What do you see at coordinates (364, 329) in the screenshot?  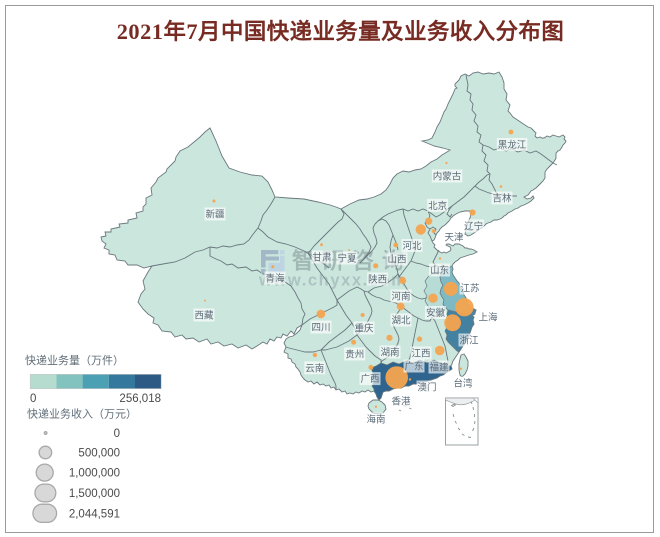 I see `svg-text: 重庆` at bounding box center [364, 329].